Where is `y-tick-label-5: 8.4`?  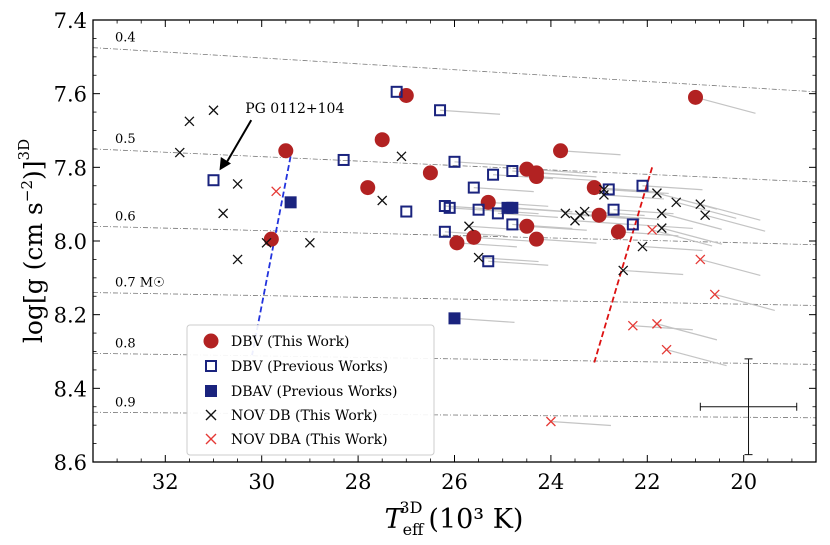 y-tick-label-5: 8.4 is located at coordinates (70, 389).